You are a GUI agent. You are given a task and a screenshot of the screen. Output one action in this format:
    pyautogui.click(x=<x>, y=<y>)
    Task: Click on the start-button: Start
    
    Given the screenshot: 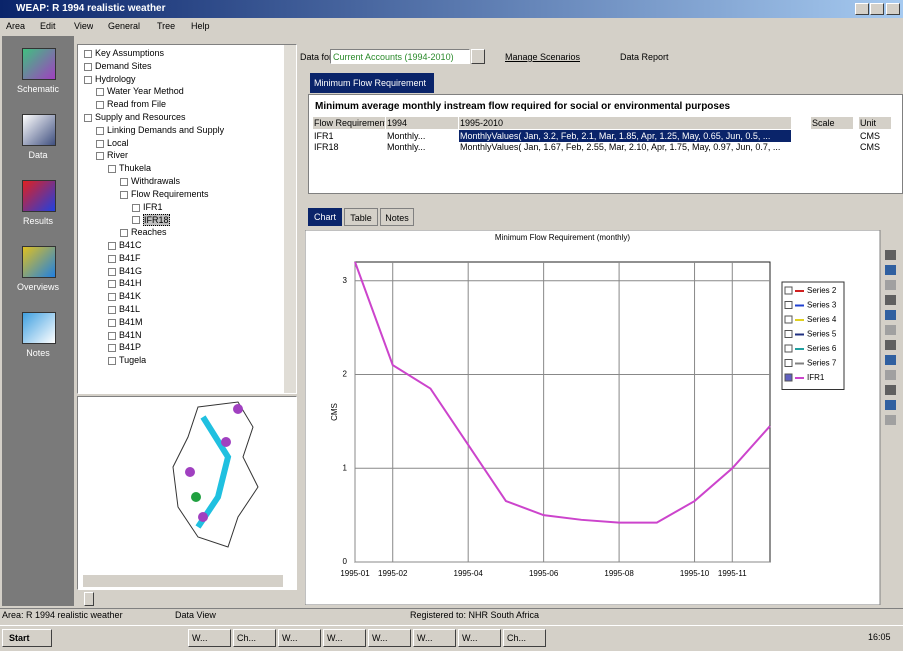 What is the action you would take?
    pyautogui.click(x=27, y=638)
    